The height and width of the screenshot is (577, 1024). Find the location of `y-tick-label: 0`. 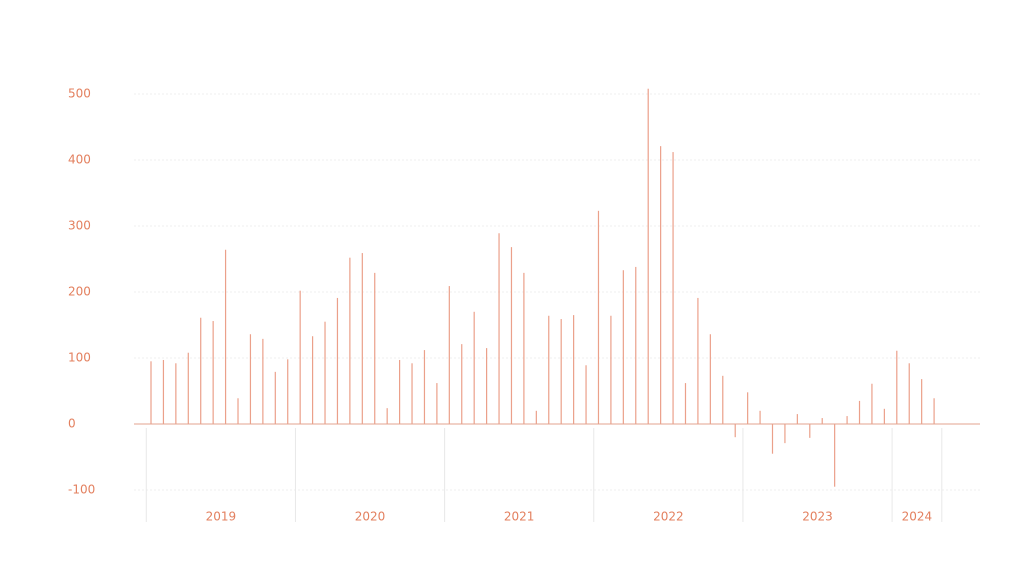

y-tick-label: 0 is located at coordinates (72, 424).